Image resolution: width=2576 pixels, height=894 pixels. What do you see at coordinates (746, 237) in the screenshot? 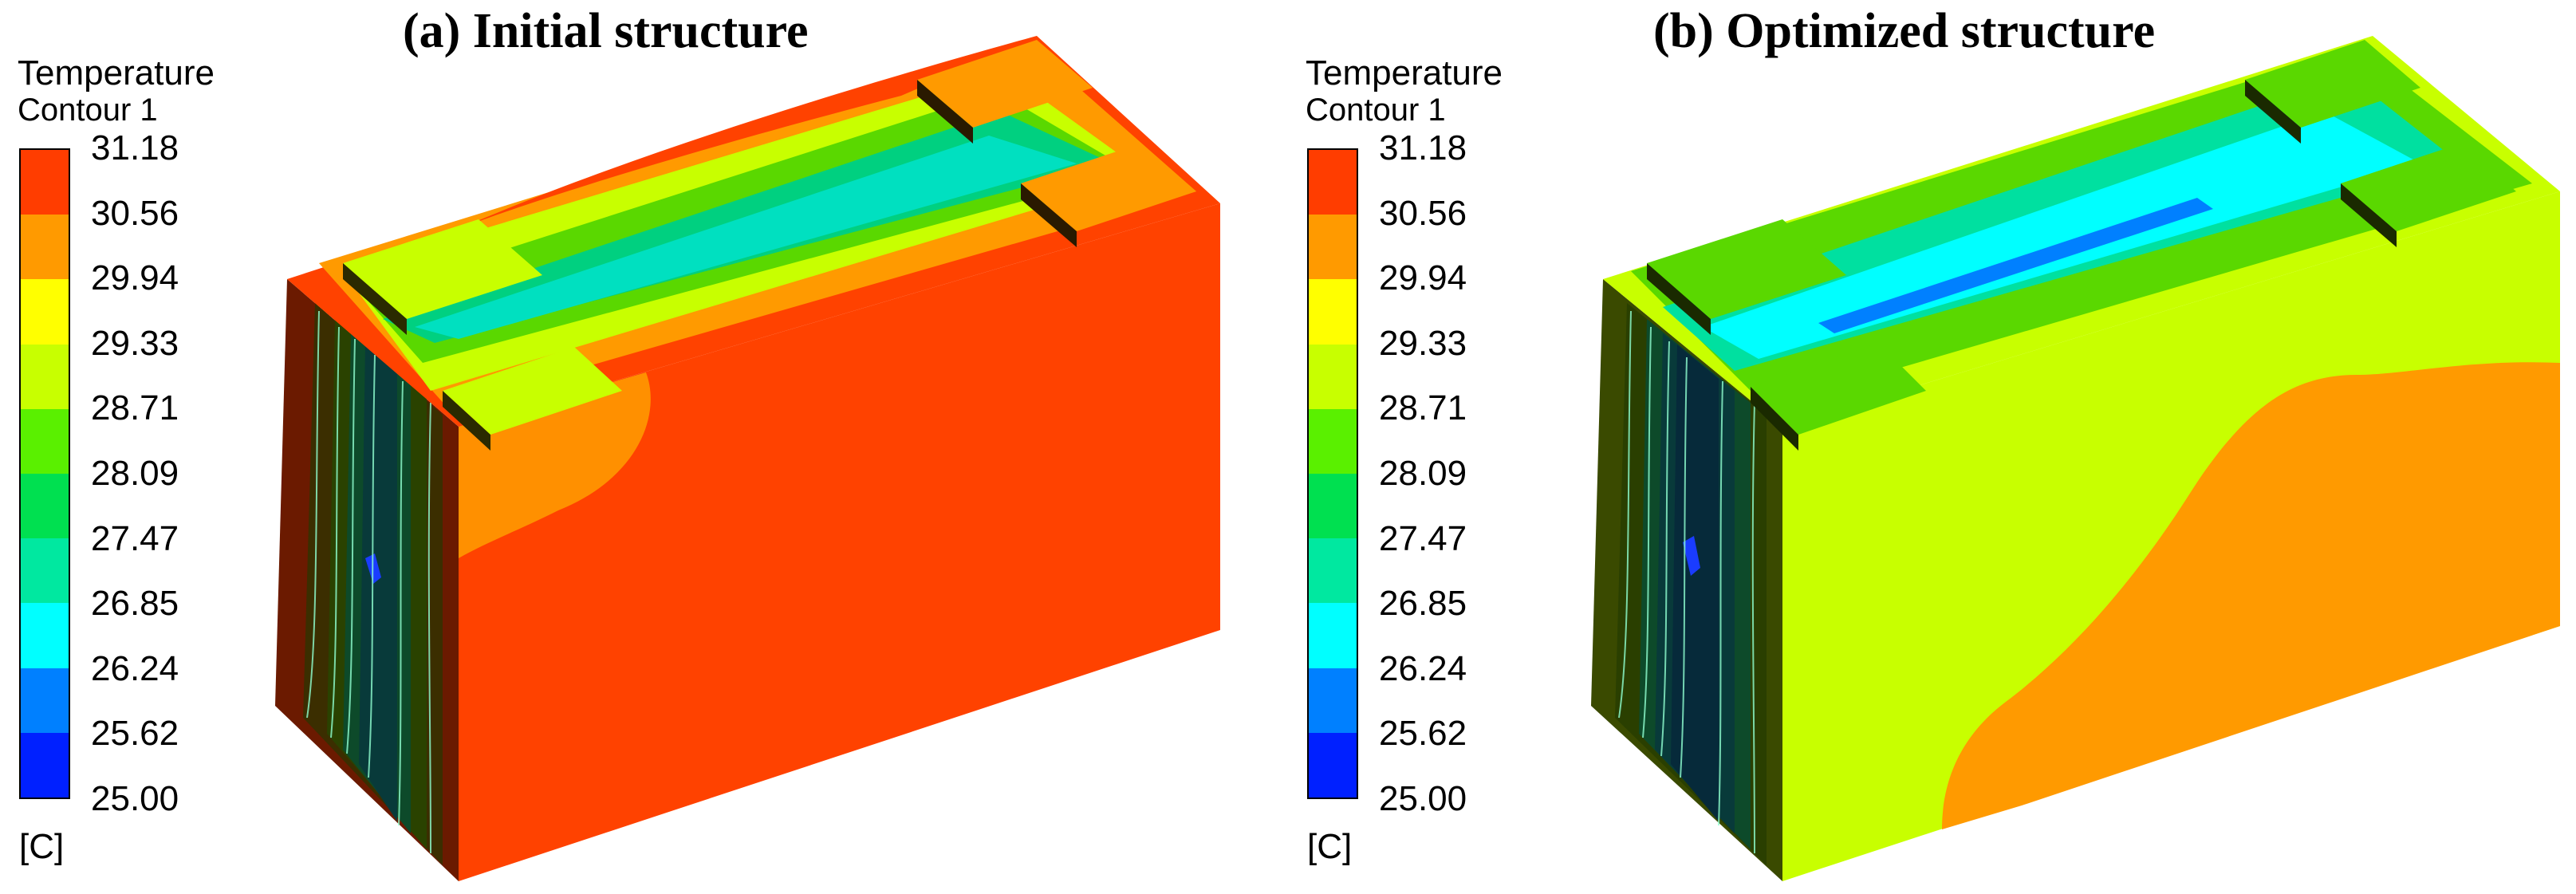
I see `model-top-channel-core` at bounding box center [746, 237].